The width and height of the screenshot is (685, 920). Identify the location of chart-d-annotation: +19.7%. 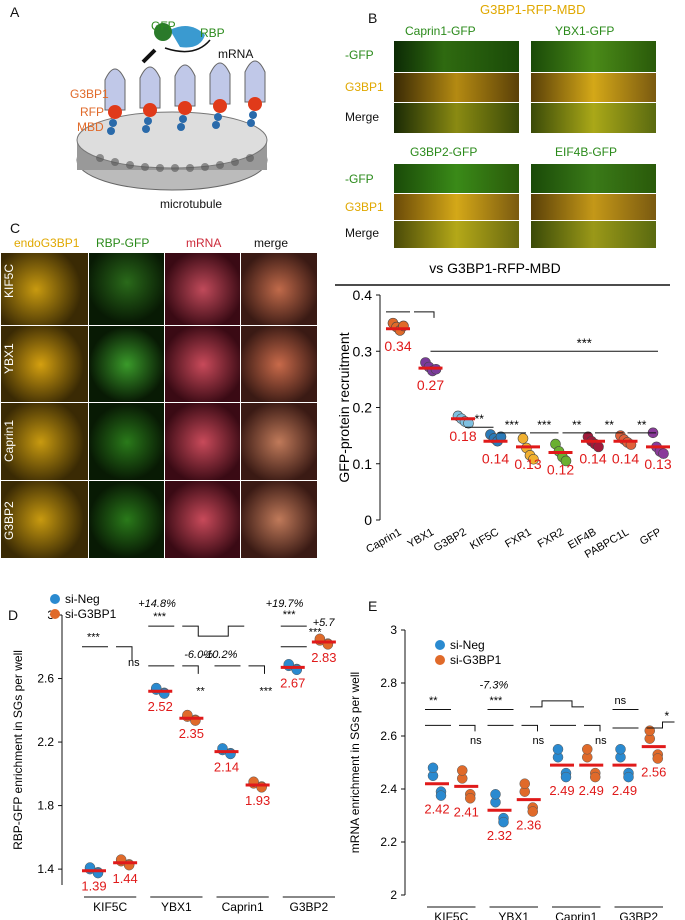
(285, 604).